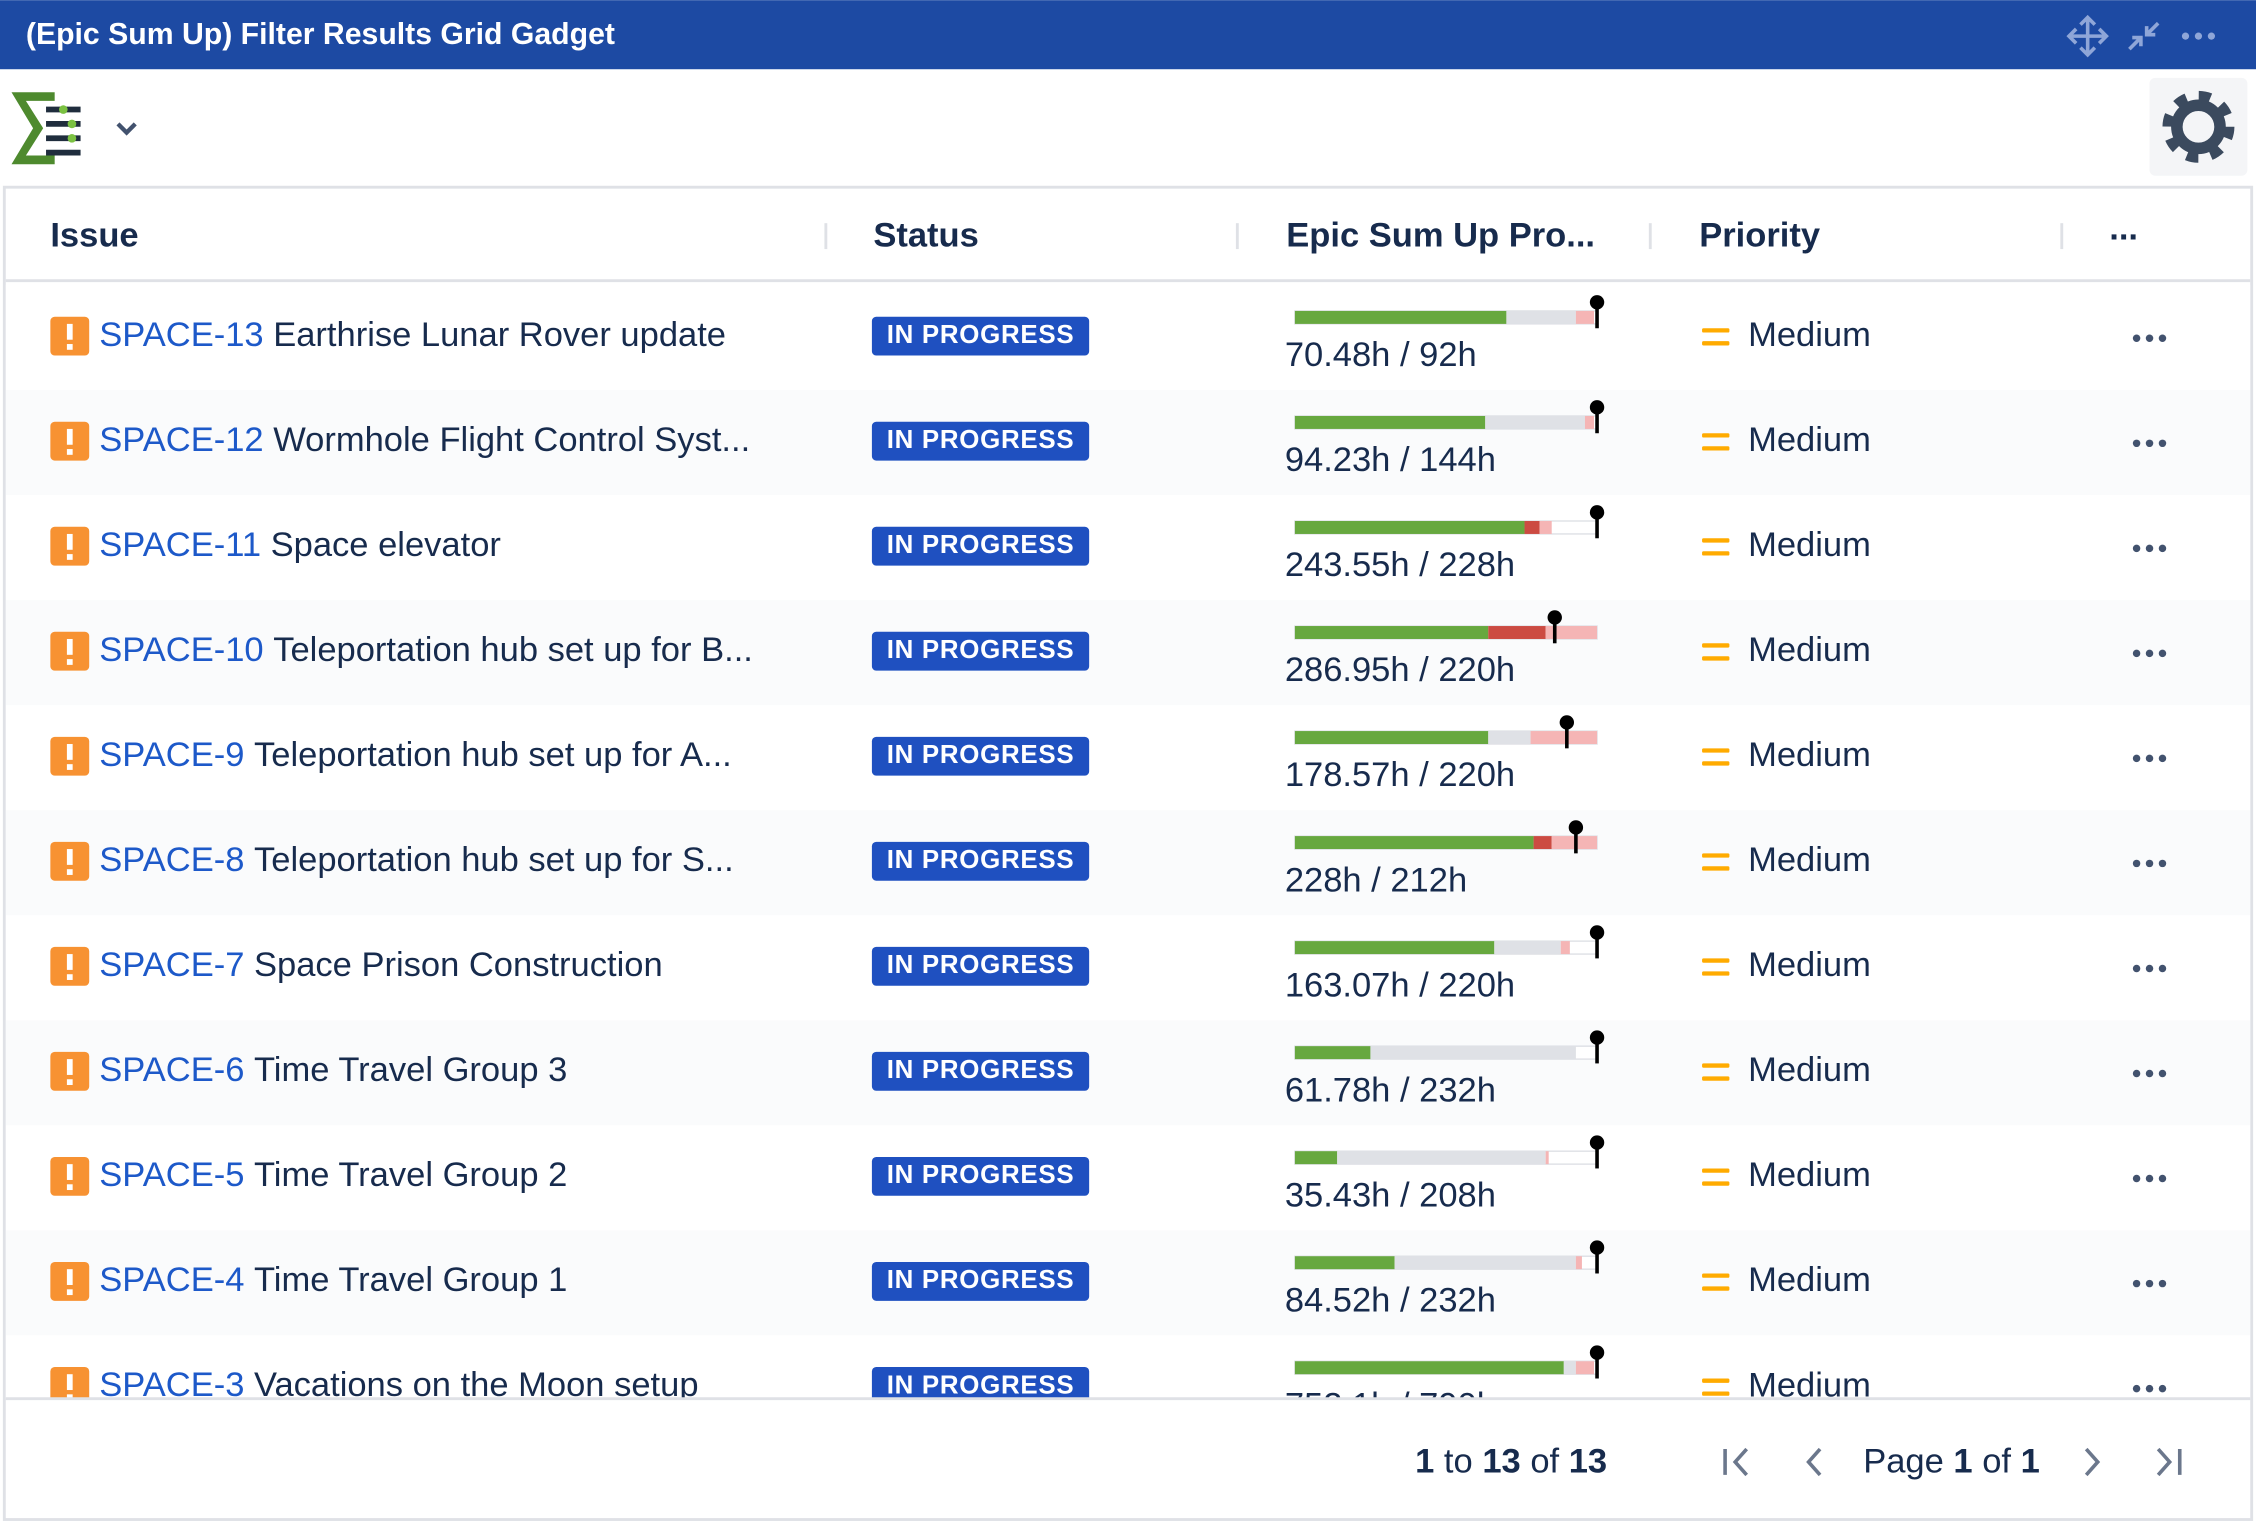  What do you see at coordinates (1814, 1462) in the screenshot?
I see `prev-page` at bounding box center [1814, 1462].